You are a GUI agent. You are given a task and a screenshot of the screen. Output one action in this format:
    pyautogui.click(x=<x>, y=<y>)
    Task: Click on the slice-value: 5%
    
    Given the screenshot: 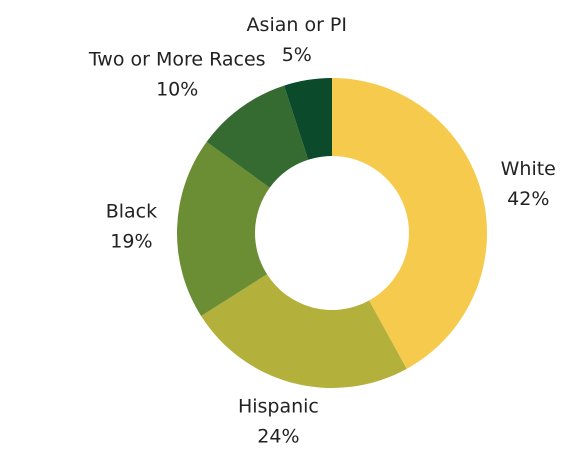 What is the action you would take?
    pyautogui.click(x=297, y=55)
    